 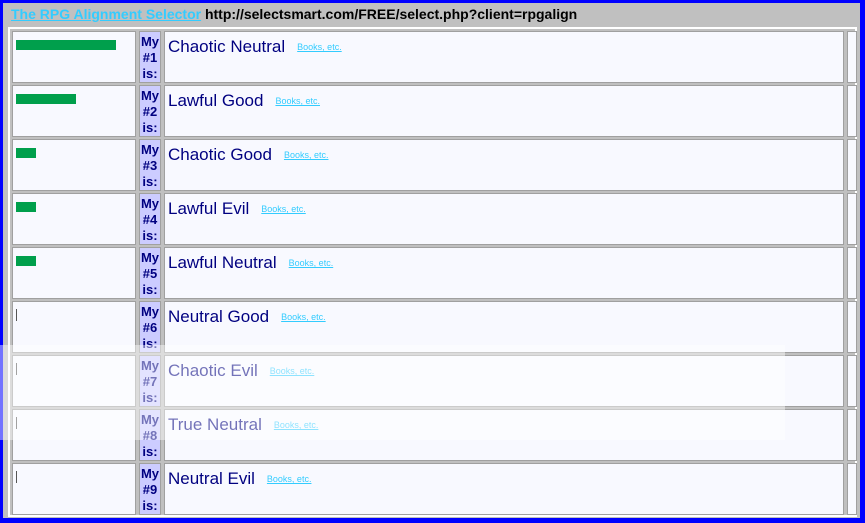 What do you see at coordinates (504, 381) in the screenshot?
I see `name-cell: Chaotic Evil Books, etc.` at bounding box center [504, 381].